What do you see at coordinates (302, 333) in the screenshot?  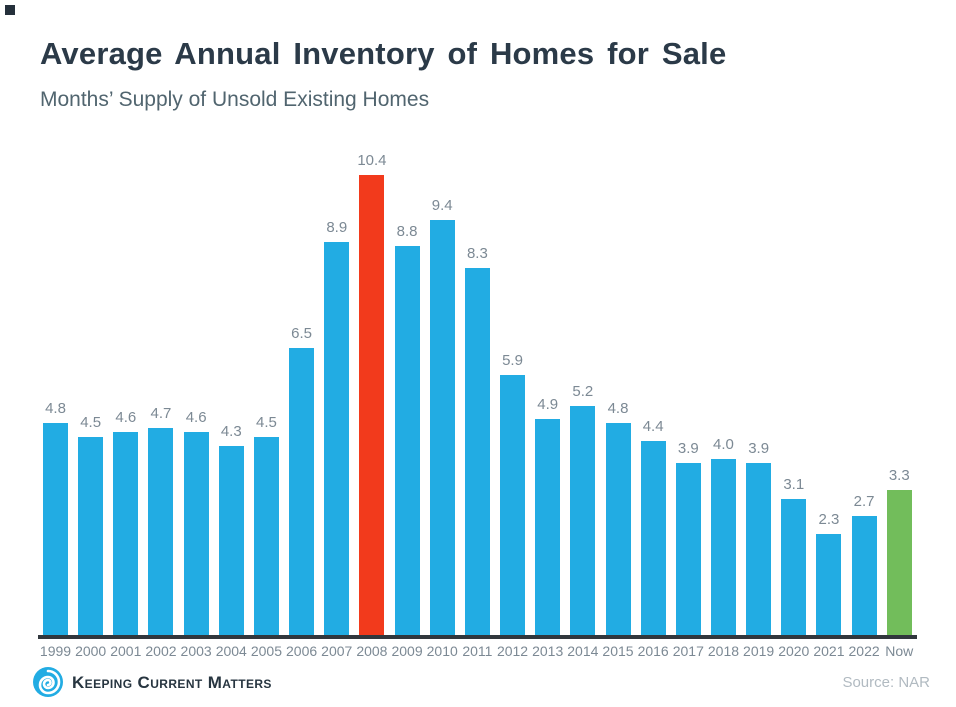 I see `bar-value-label: 6.5` at bounding box center [302, 333].